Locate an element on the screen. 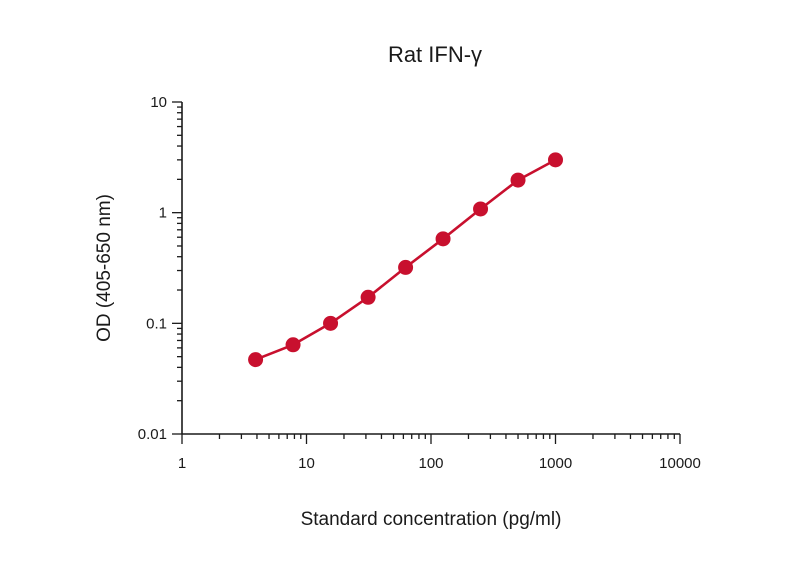 The height and width of the screenshot is (565, 800). chart-title: Rat IFN-γ is located at coordinates (435, 54).